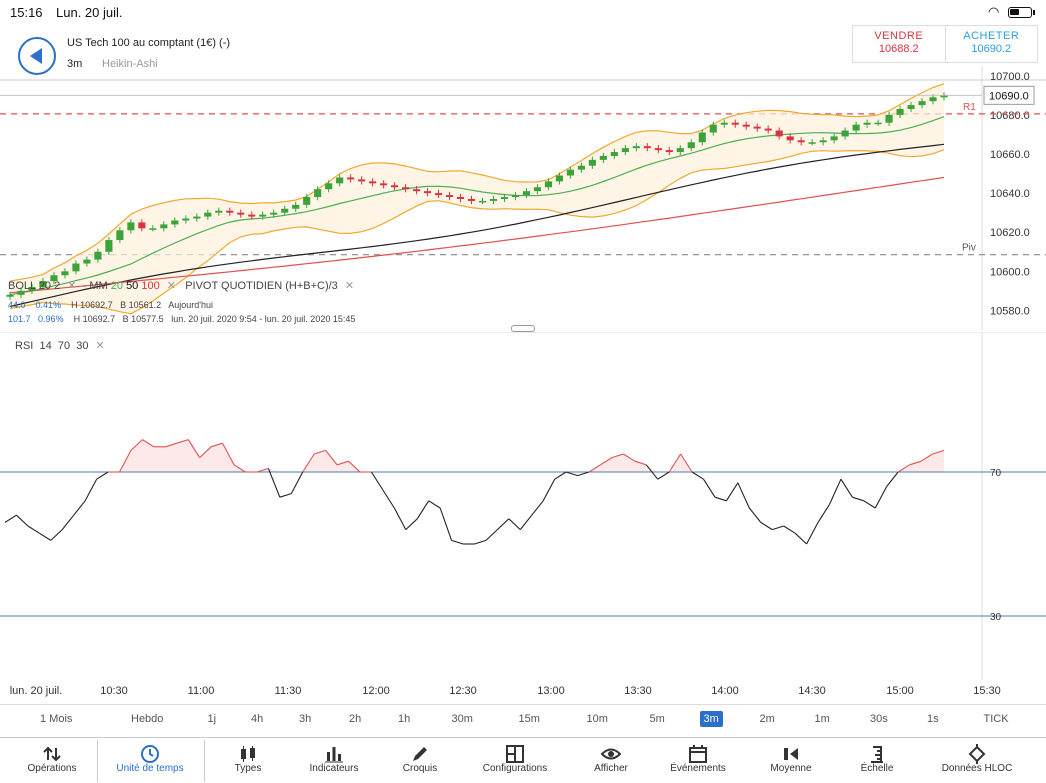 Image resolution: width=1046 pixels, height=783 pixels. What do you see at coordinates (52, 760) in the screenshot?
I see `toolbar-operations-button: Opérations` at bounding box center [52, 760].